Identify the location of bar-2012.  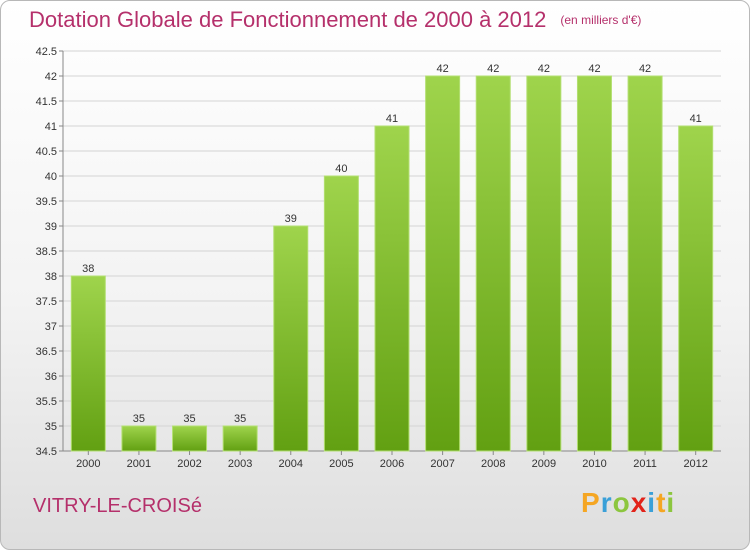
(696, 288).